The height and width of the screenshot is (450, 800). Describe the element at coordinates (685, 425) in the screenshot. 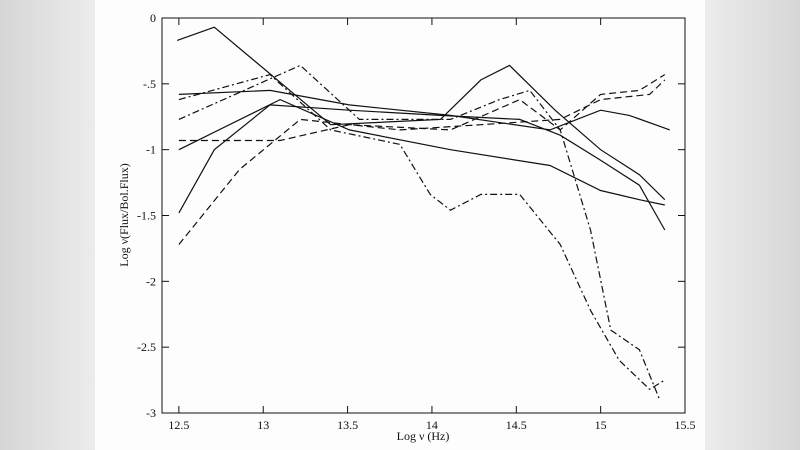

I see `x-tick-label: 15.5` at that location.